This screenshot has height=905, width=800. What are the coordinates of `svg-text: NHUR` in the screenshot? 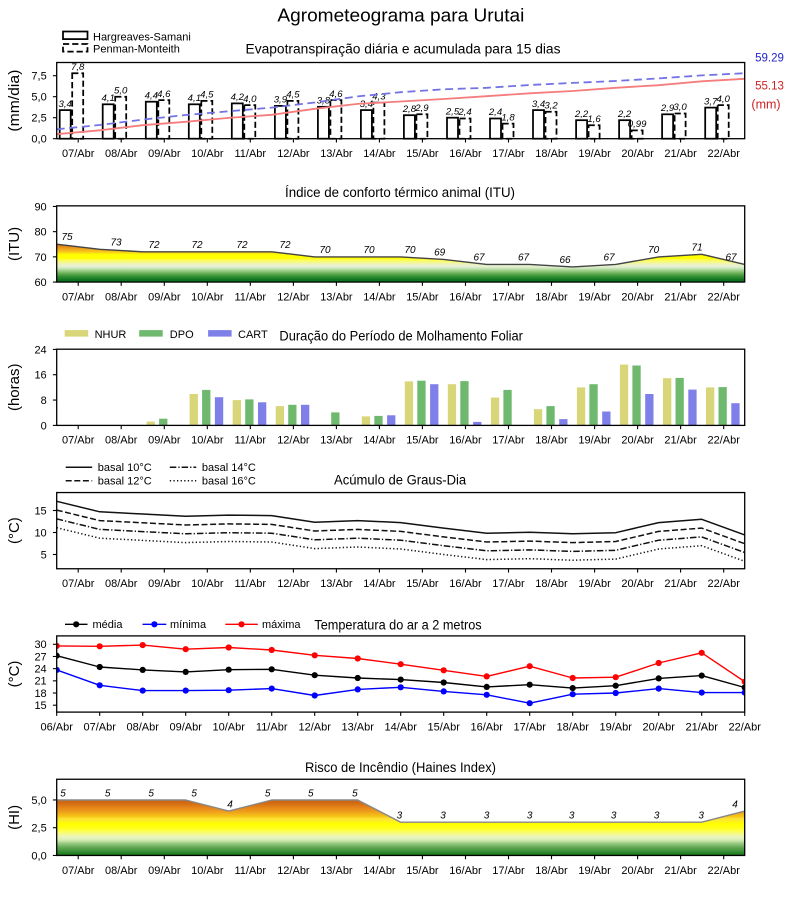 It's located at (111, 335).